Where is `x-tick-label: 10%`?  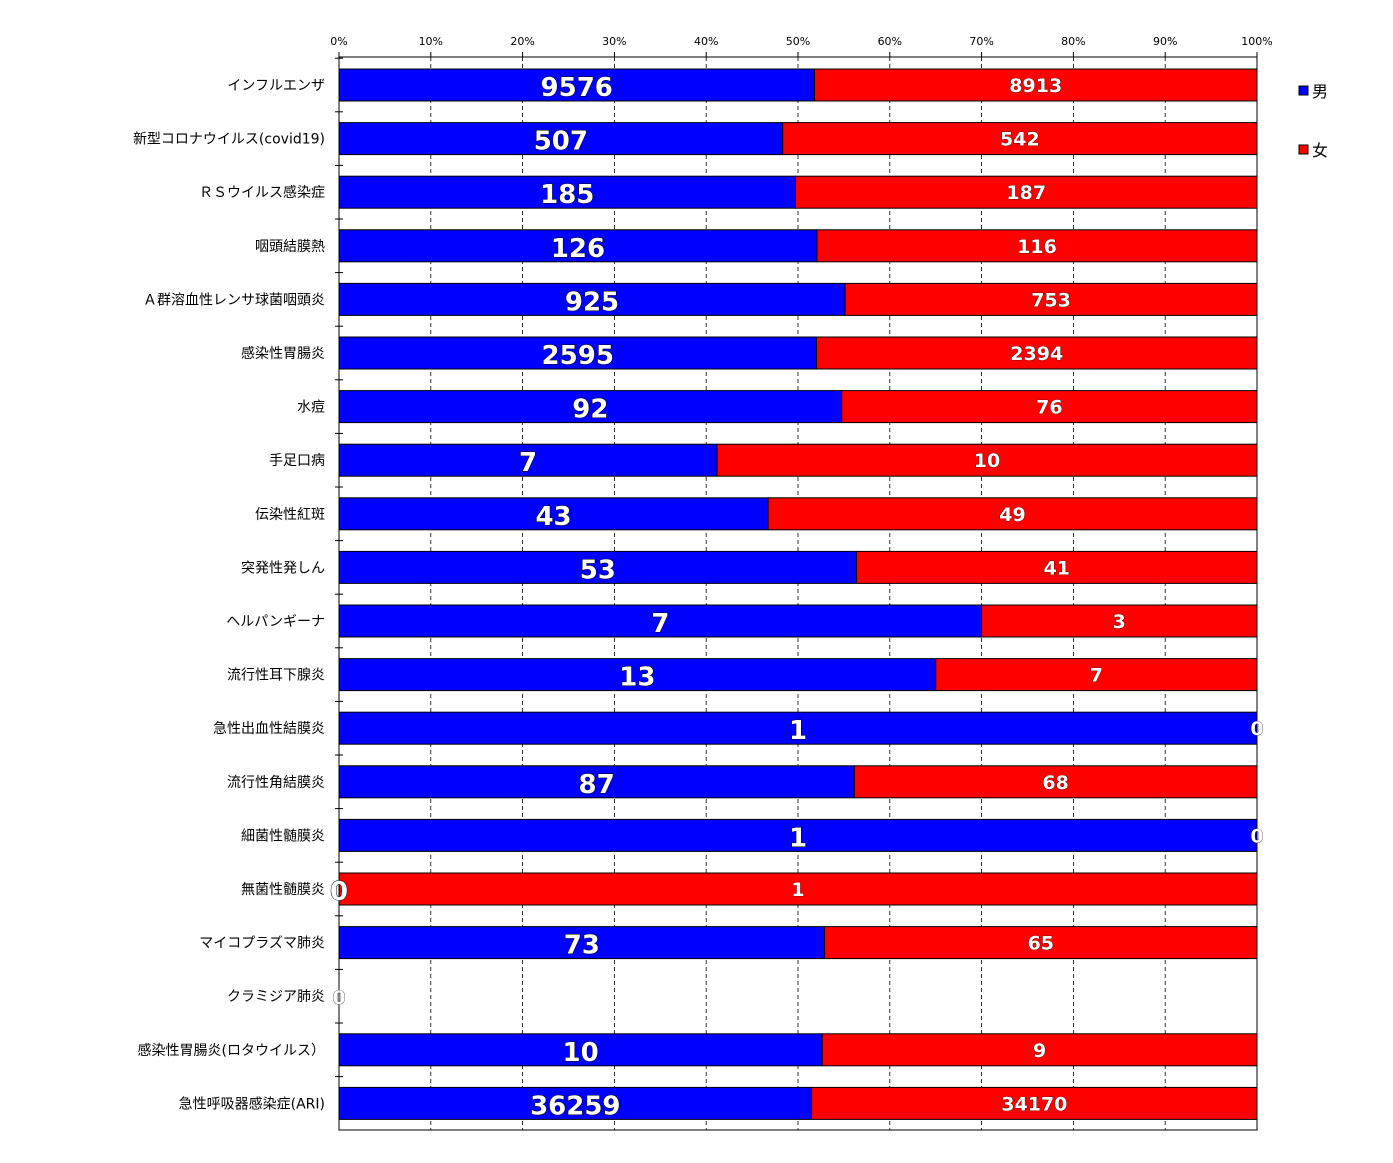
x-tick-label: 10% is located at coordinates (431, 41).